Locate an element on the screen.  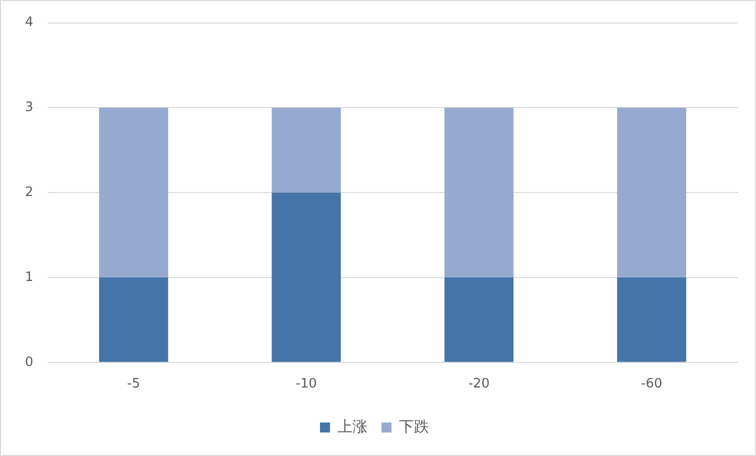
y-tick-label: 4 is located at coordinates (29, 22).